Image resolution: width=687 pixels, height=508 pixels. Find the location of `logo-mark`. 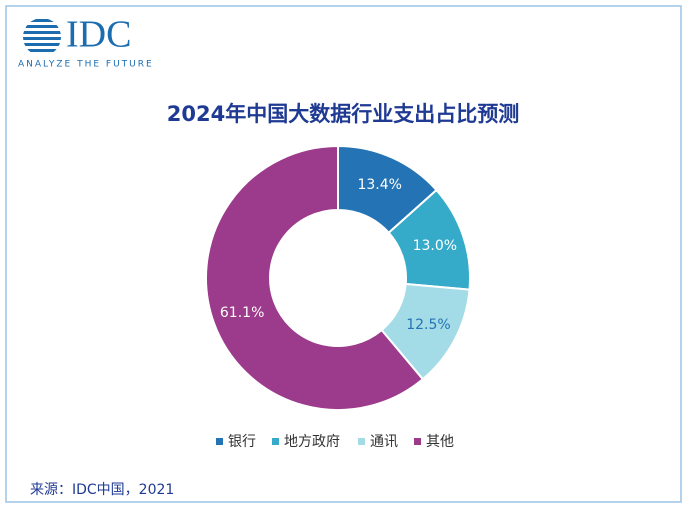

logo-mark is located at coordinates (42, 35).